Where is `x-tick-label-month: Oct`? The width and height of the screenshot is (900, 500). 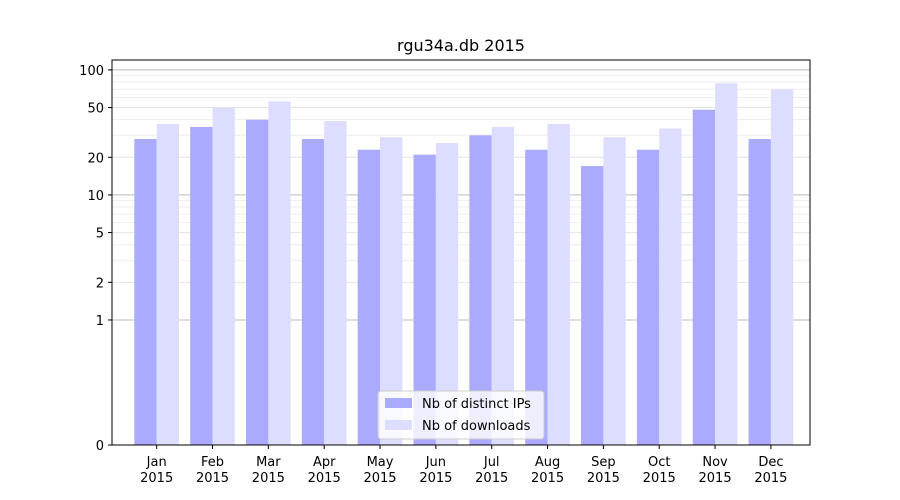
x-tick-label-month: Oct is located at coordinates (659, 462).